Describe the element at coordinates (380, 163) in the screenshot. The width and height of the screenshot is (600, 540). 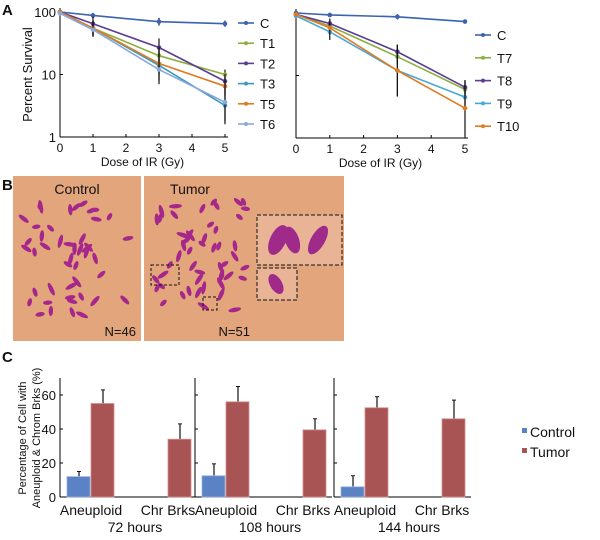
I see `x-axis-label: Dose of IR (Gy)` at that location.